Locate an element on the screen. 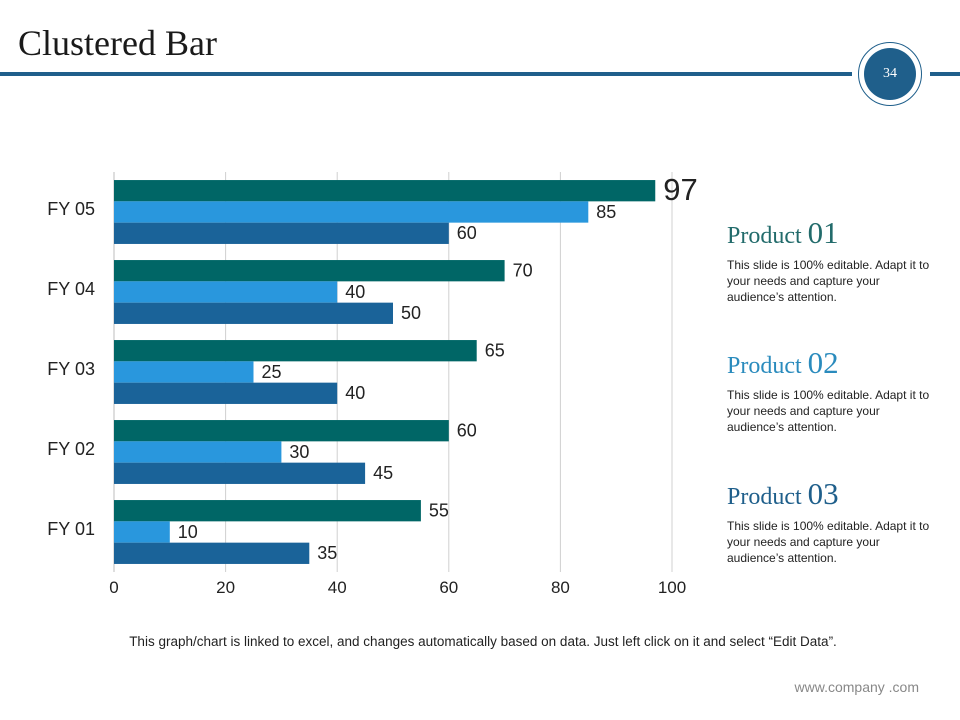 This screenshot has width=960, height=720. title-divider is located at coordinates (426, 74).